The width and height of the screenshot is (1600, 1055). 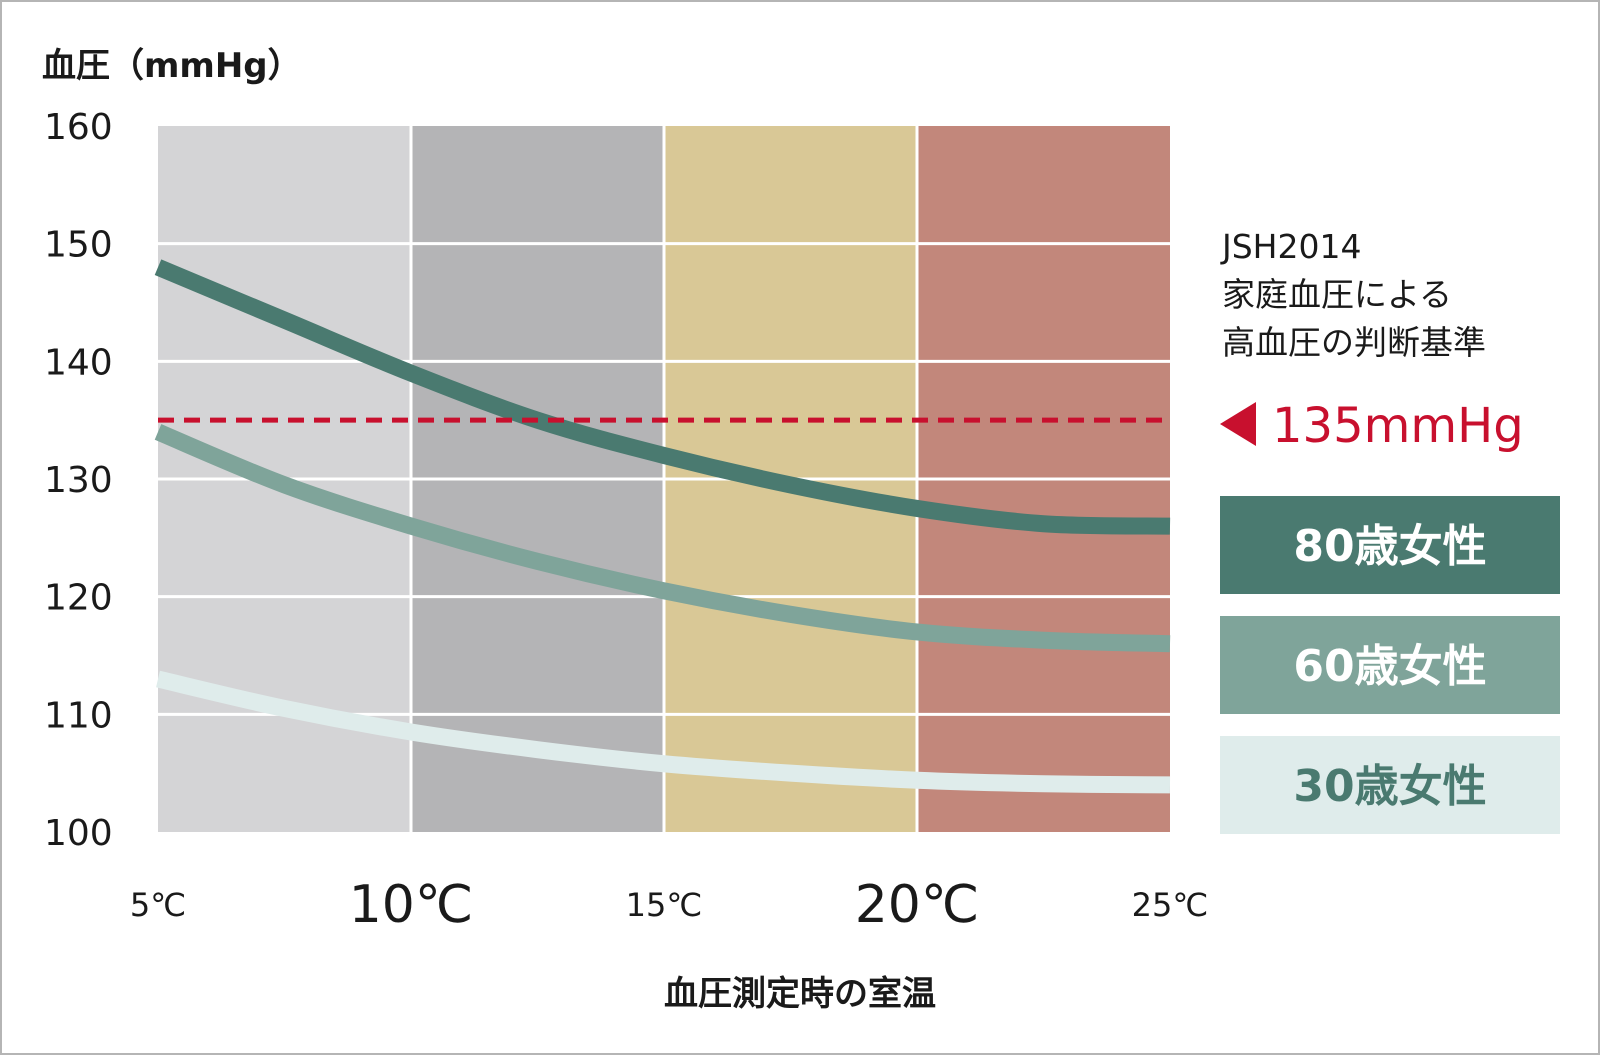 What do you see at coordinates (917, 905) in the screenshot?
I see `x-tick-label: 20℃` at bounding box center [917, 905].